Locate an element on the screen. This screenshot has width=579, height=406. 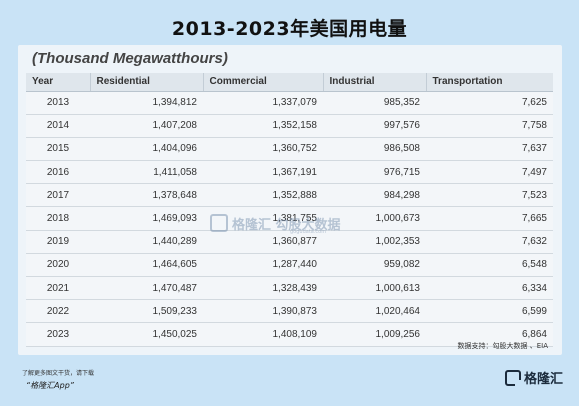
cell-residential: 1,450,025 is located at coordinates (146, 334).